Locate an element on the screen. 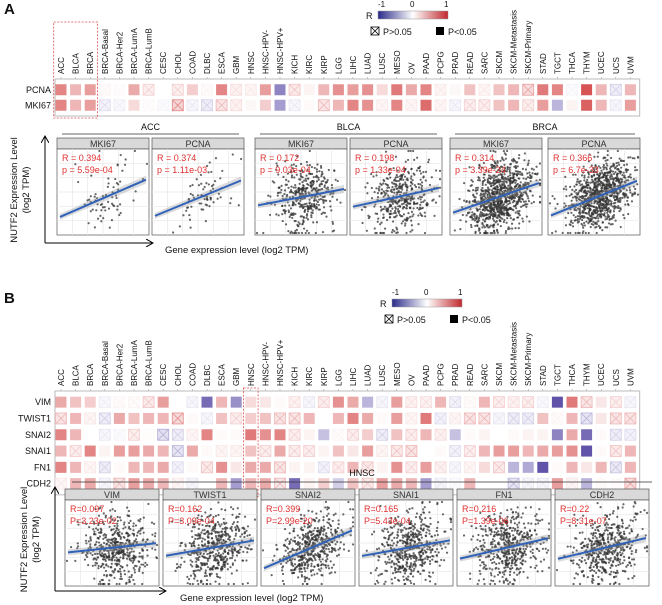  row-label: CDH2 is located at coordinates (38, 484).